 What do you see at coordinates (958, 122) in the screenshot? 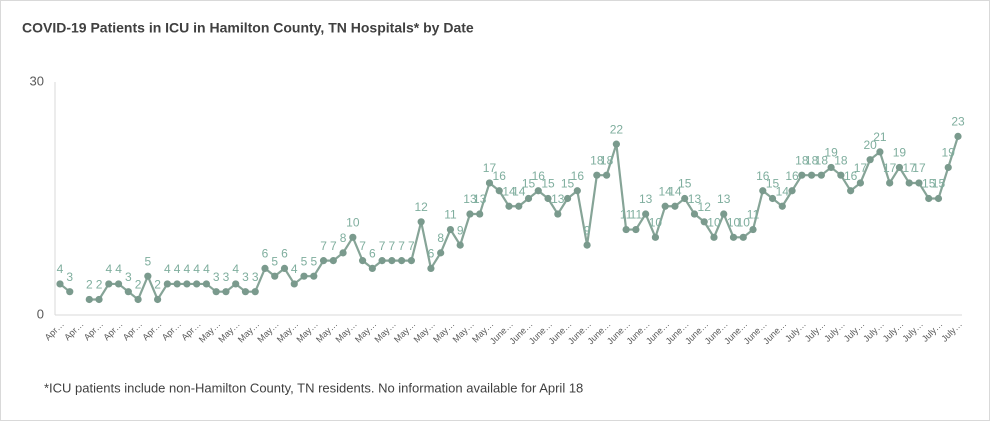
I see `data-label: 23` at bounding box center [958, 122].